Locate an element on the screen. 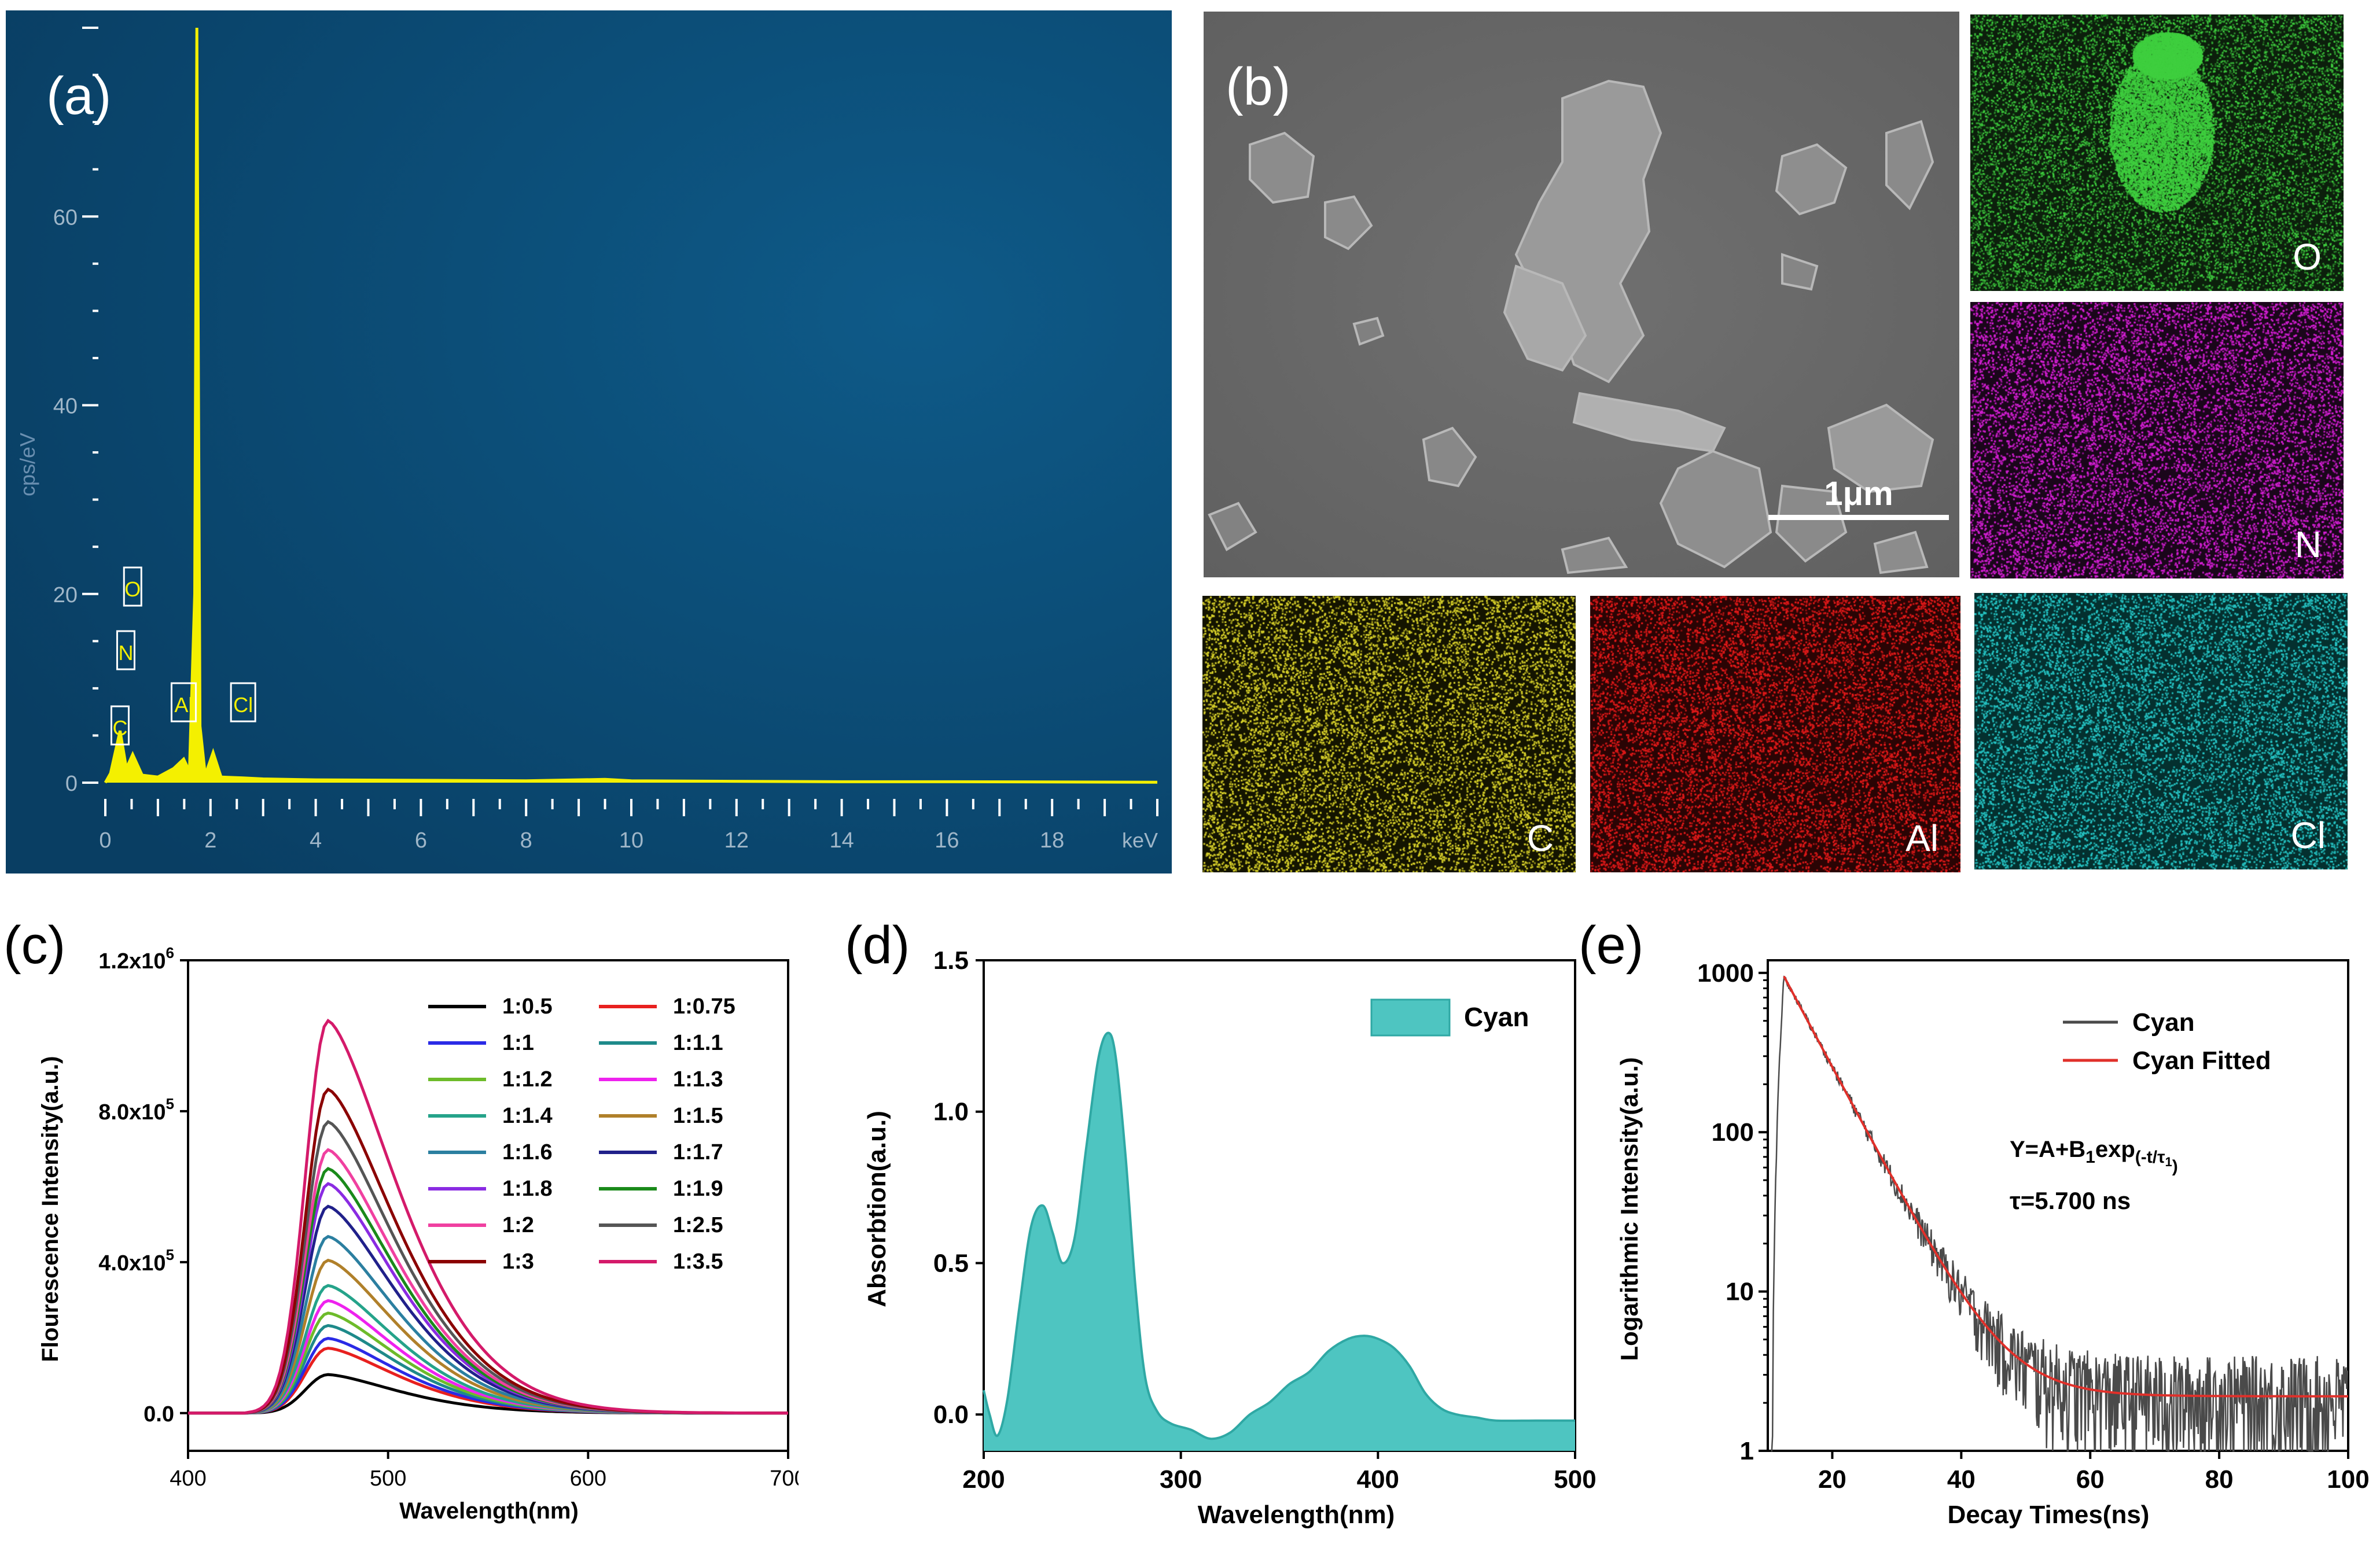  chart-e-series-fitted is located at coordinates (2065, 1186).